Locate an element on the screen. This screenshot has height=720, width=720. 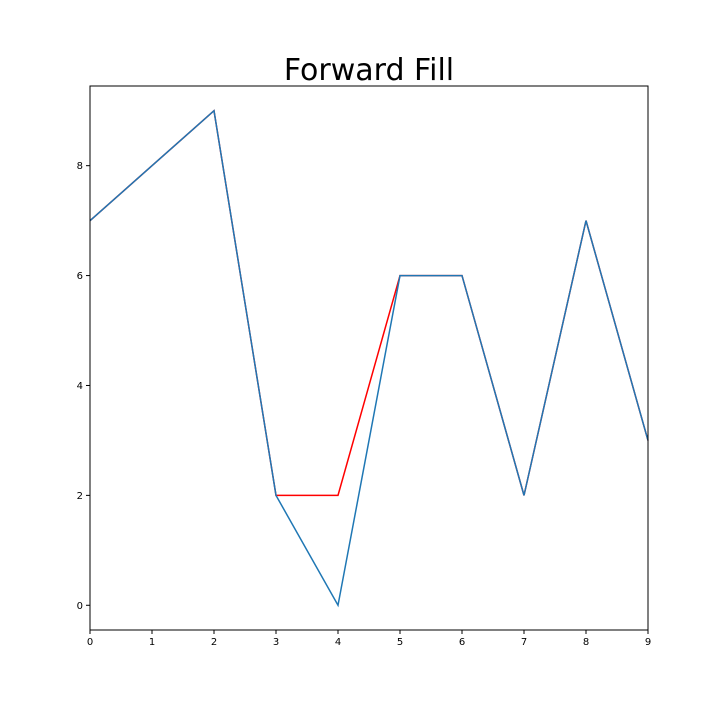
x-tick-label: 0 is located at coordinates (90, 642).